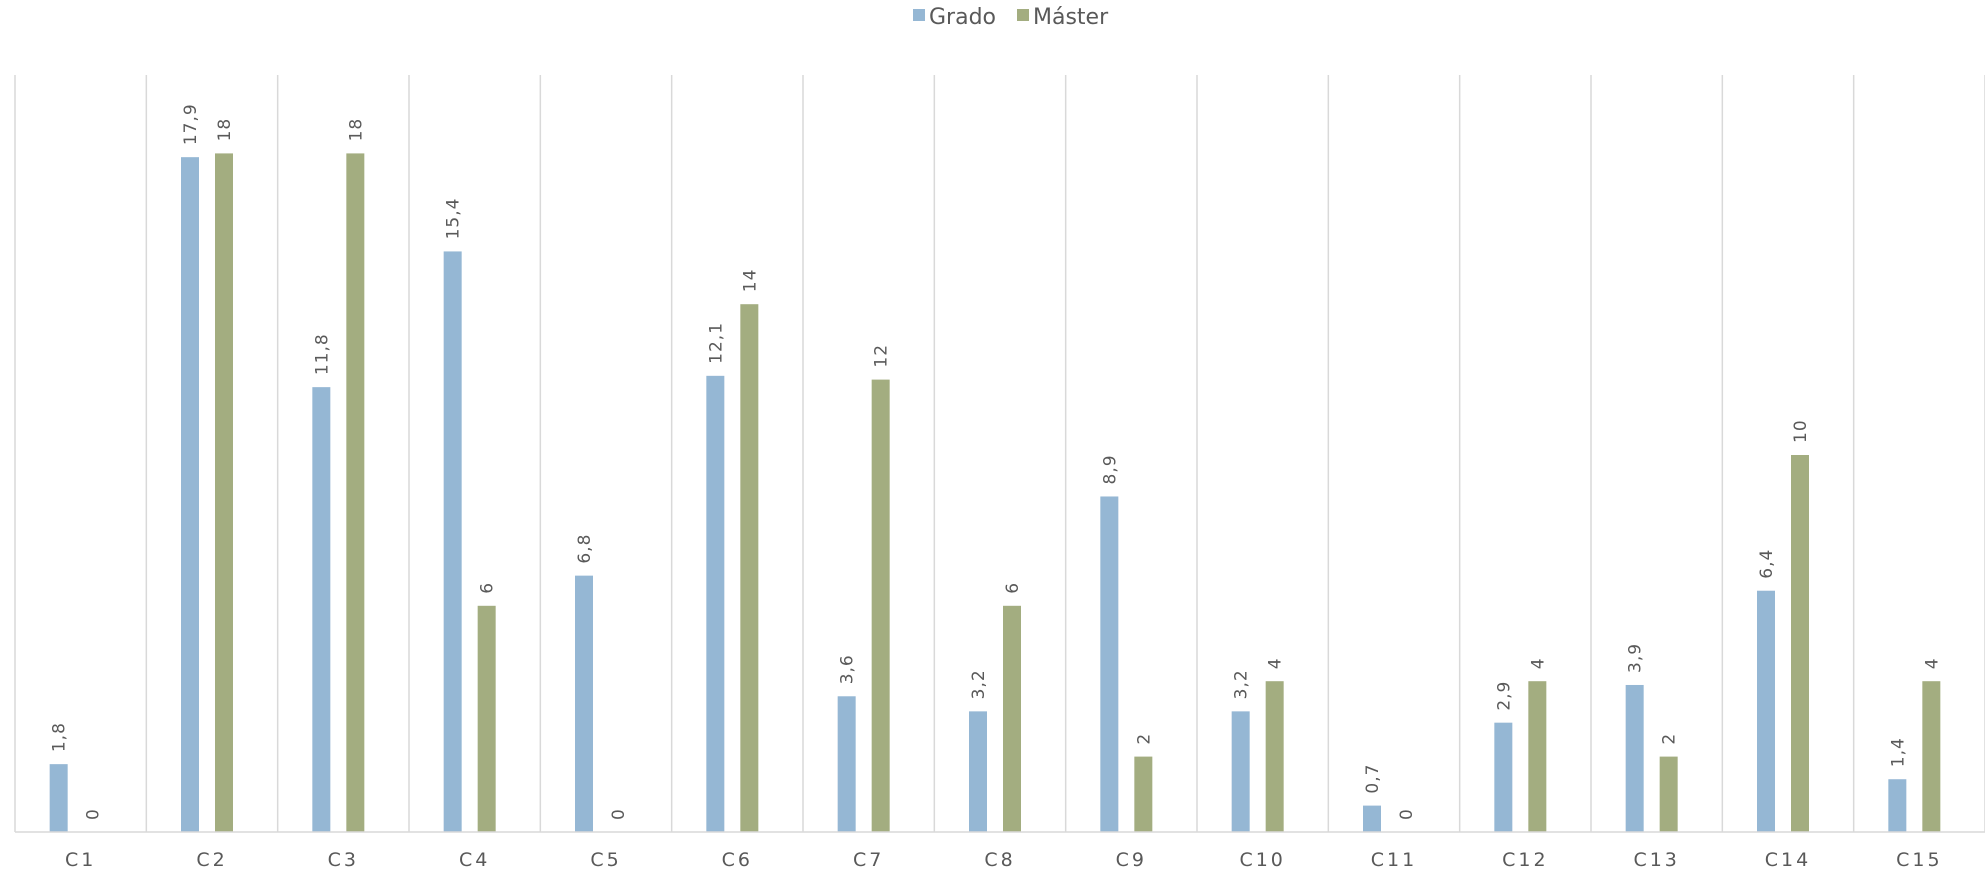 This screenshot has width=1985, height=874. What do you see at coordinates (454, 219) in the screenshot?
I see `data-label: 15,4` at bounding box center [454, 219].